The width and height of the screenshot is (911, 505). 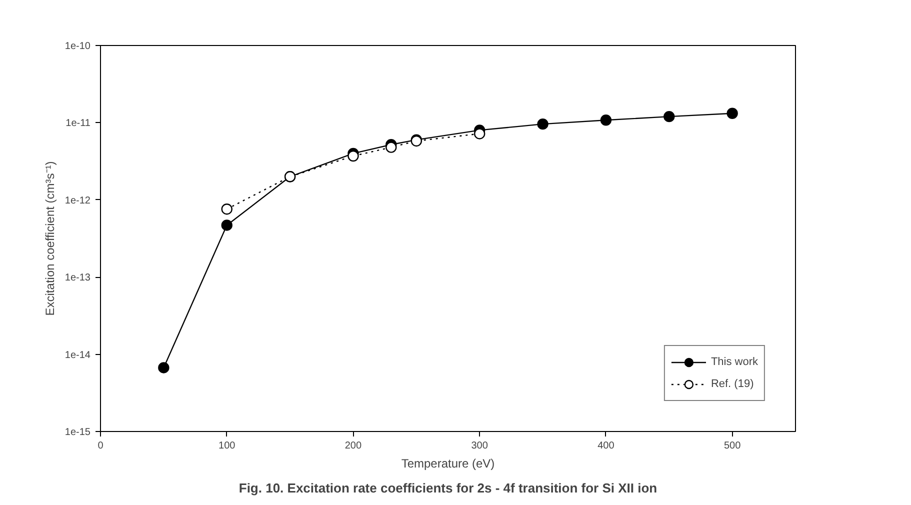 What do you see at coordinates (733, 446) in the screenshot?
I see `x-tick-label: 500` at bounding box center [733, 446].